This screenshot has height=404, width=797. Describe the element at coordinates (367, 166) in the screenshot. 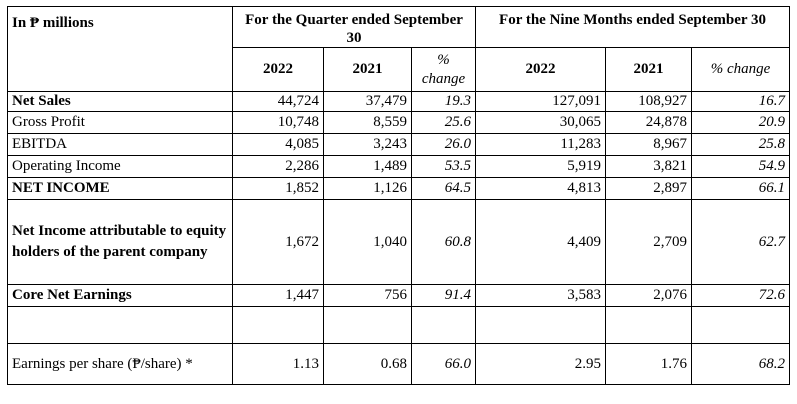

I see `cell-quarter-2021: 1,489` at that location.